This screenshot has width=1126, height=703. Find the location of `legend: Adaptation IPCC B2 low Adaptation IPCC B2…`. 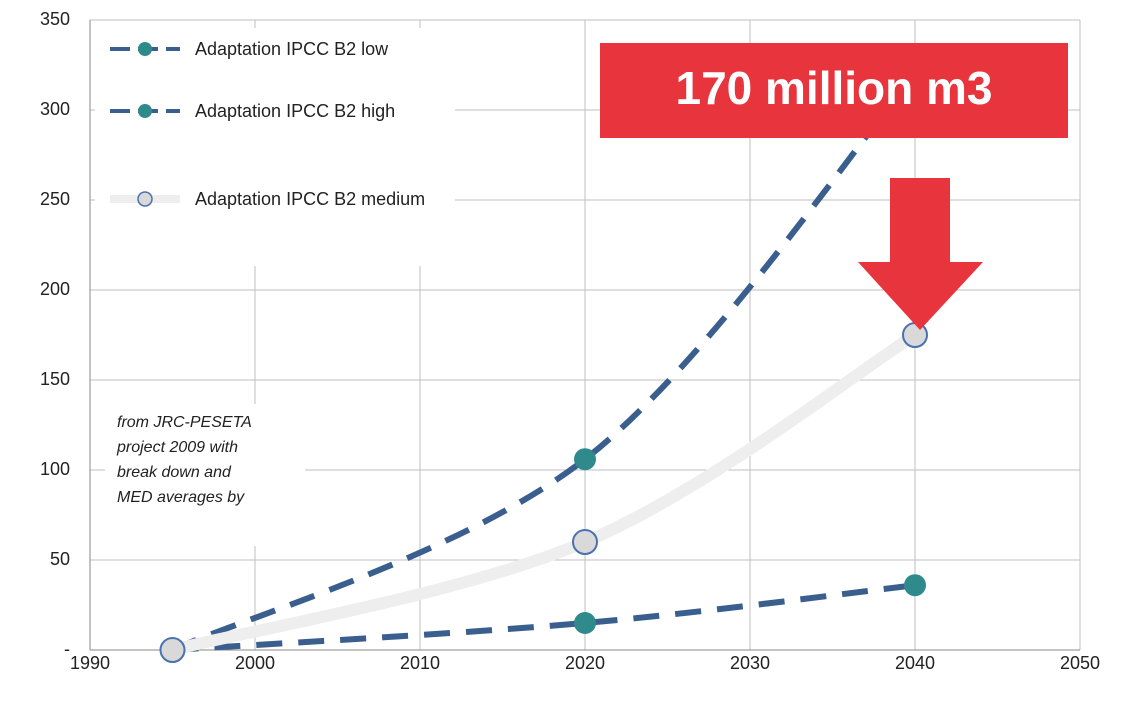

legend: Adaptation IPCC B2 low Adaptation IPCC B2… is located at coordinates (275, 147).